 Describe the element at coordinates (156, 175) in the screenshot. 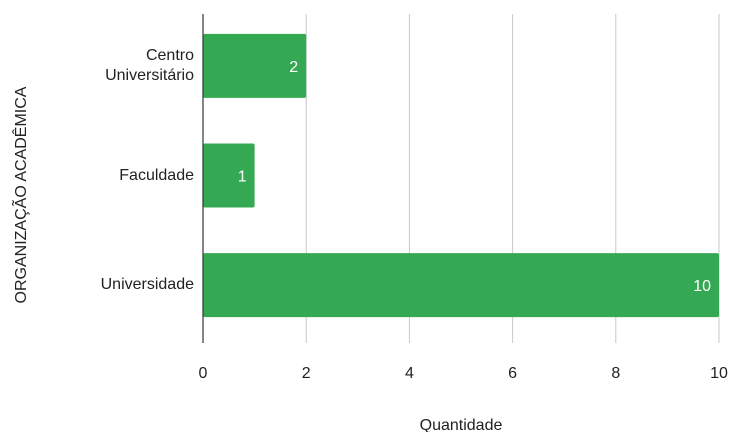

I see `y-tick-label: Faculdade` at that location.